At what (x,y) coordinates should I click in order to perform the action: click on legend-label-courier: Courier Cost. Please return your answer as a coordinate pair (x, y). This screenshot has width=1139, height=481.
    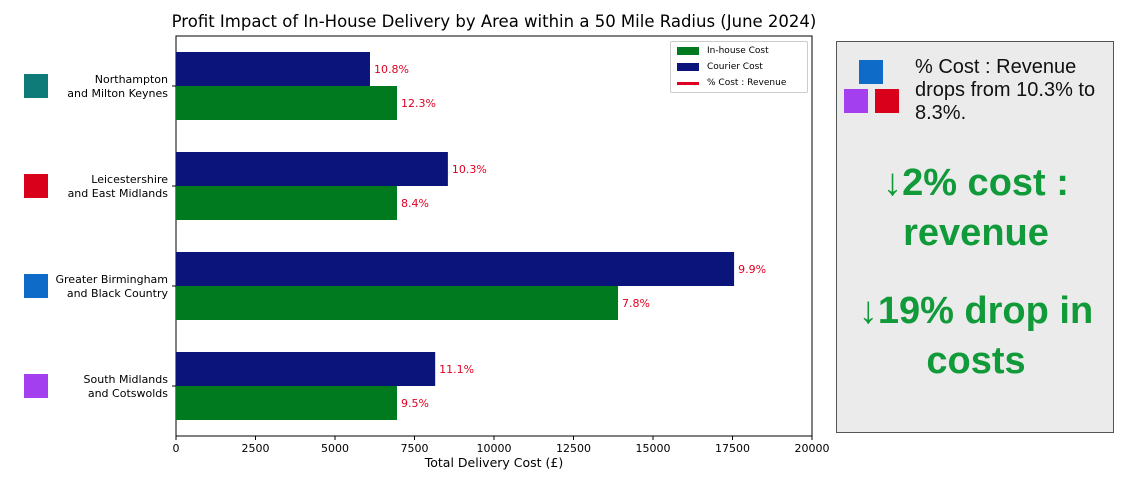
    Looking at the image, I should click on (735, 67).